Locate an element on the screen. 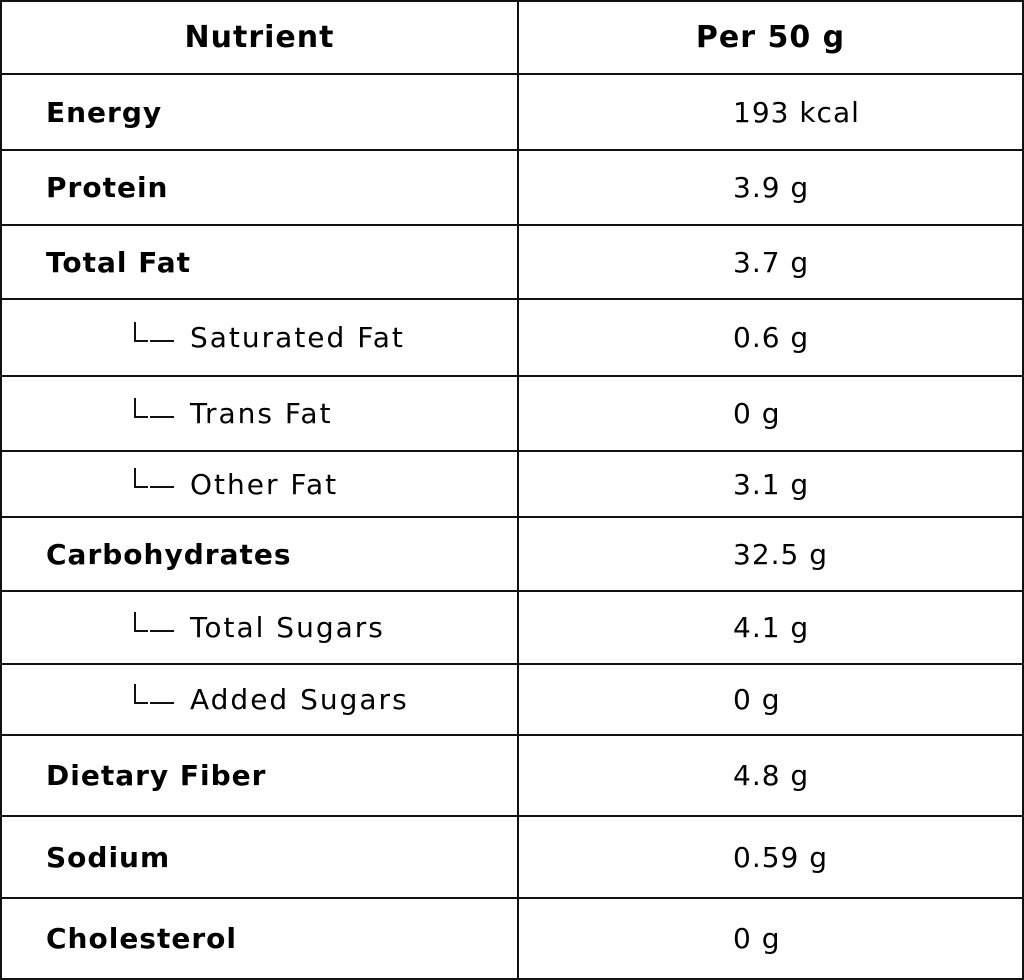 The width and height of the screenshot is (1024, 980). nutrient-label-text: Protein is located at coordinates (107, 187).